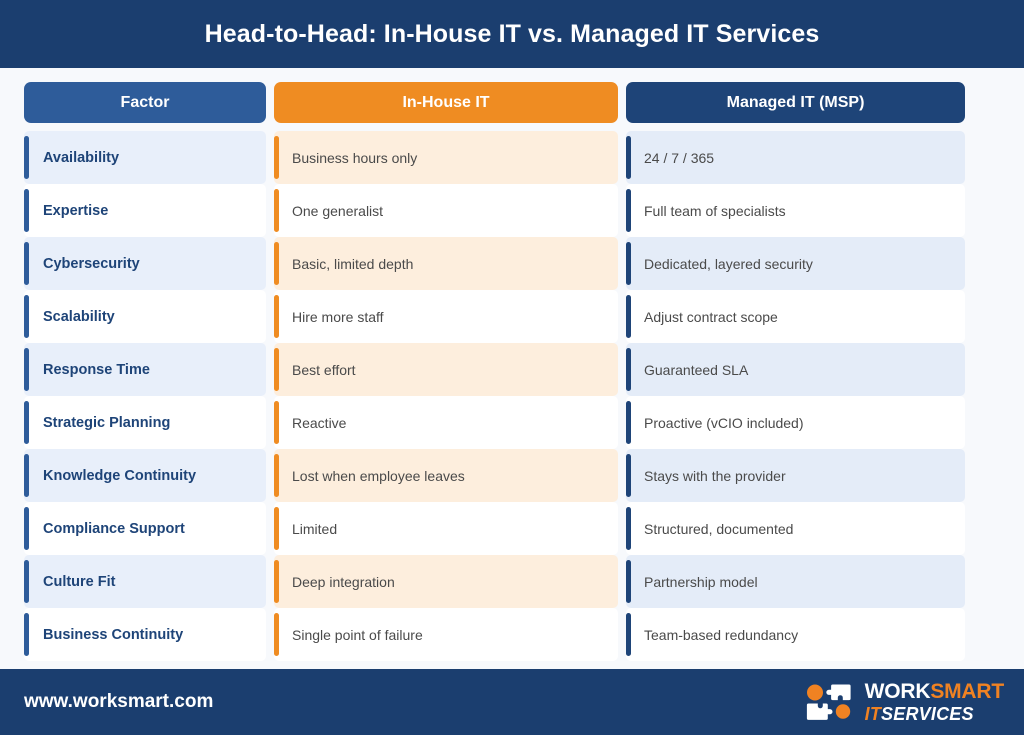  Describe the element at coordinates (715, 210) in the screenshot. I see `cell-value: Full team of specialists` at that location.